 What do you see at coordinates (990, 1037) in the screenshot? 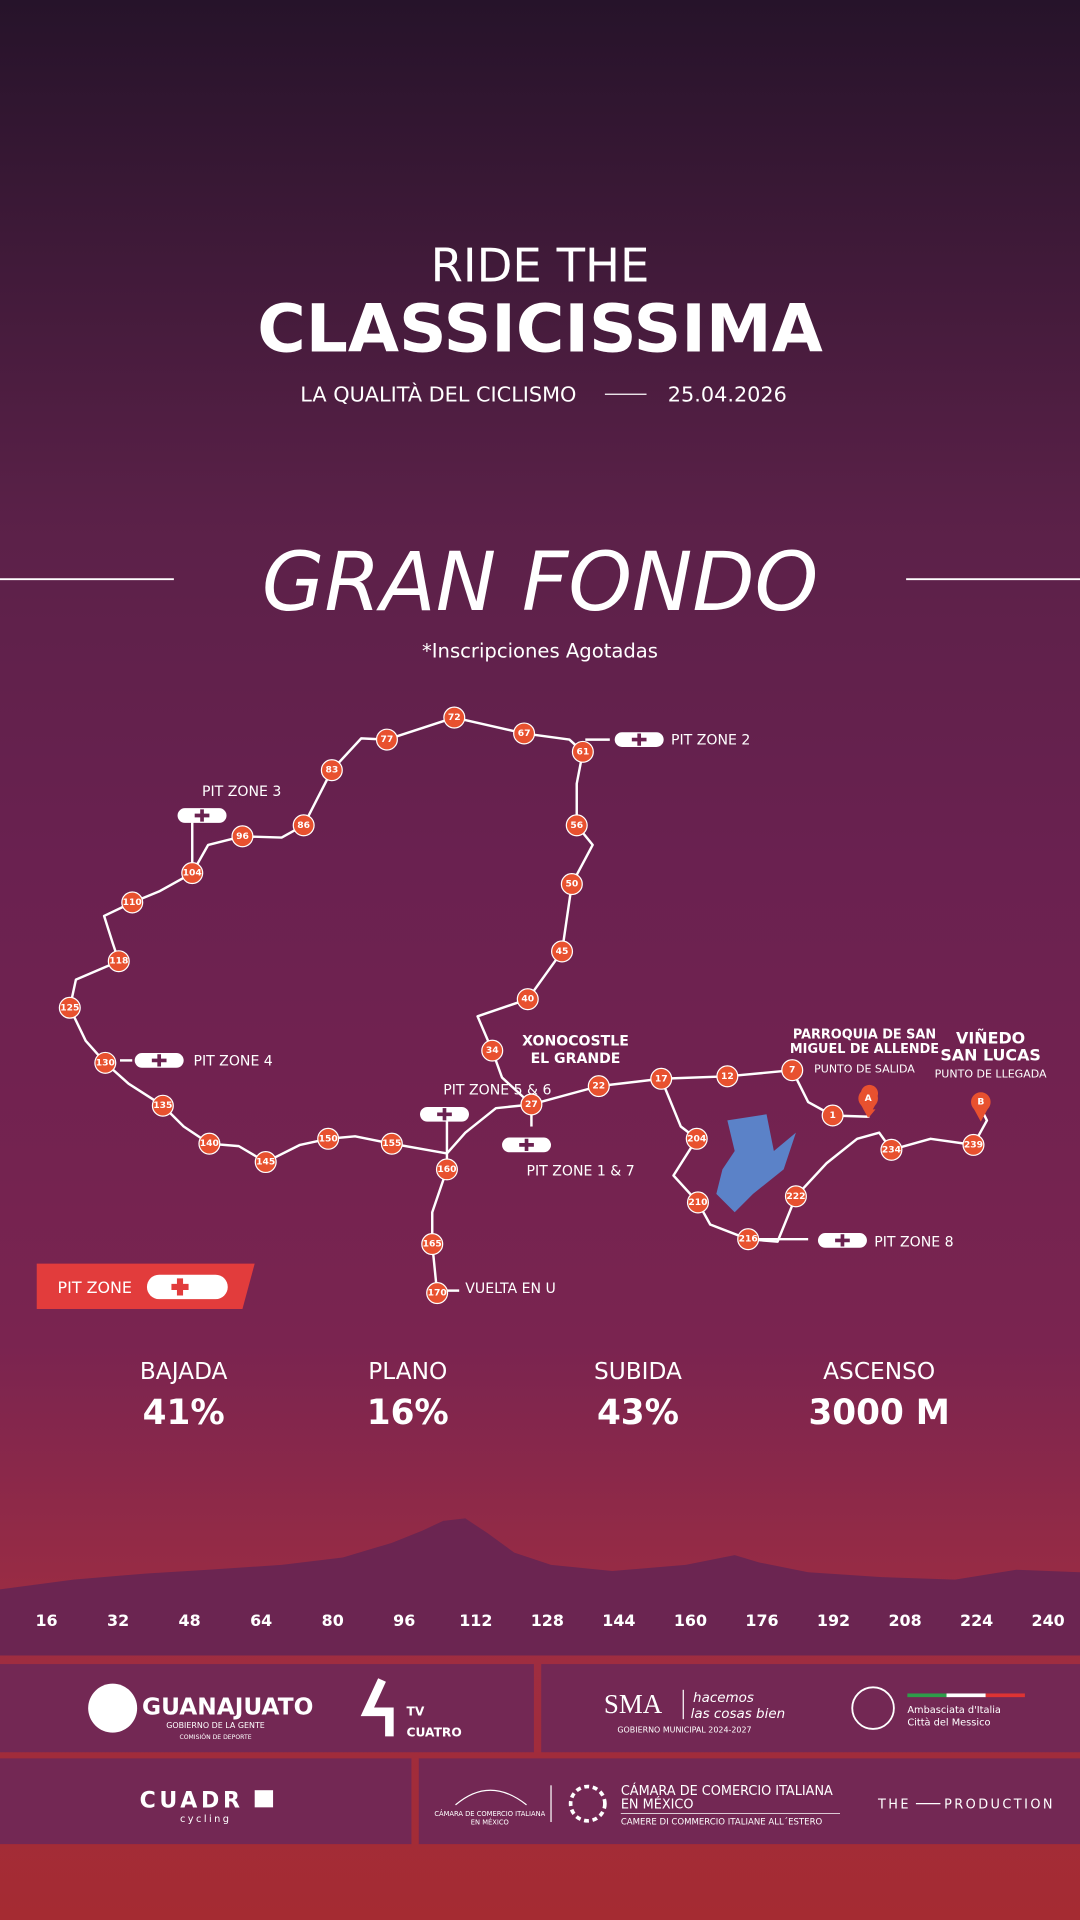
I see `place: VIÑEDO` at bounding box center [990, 1037].